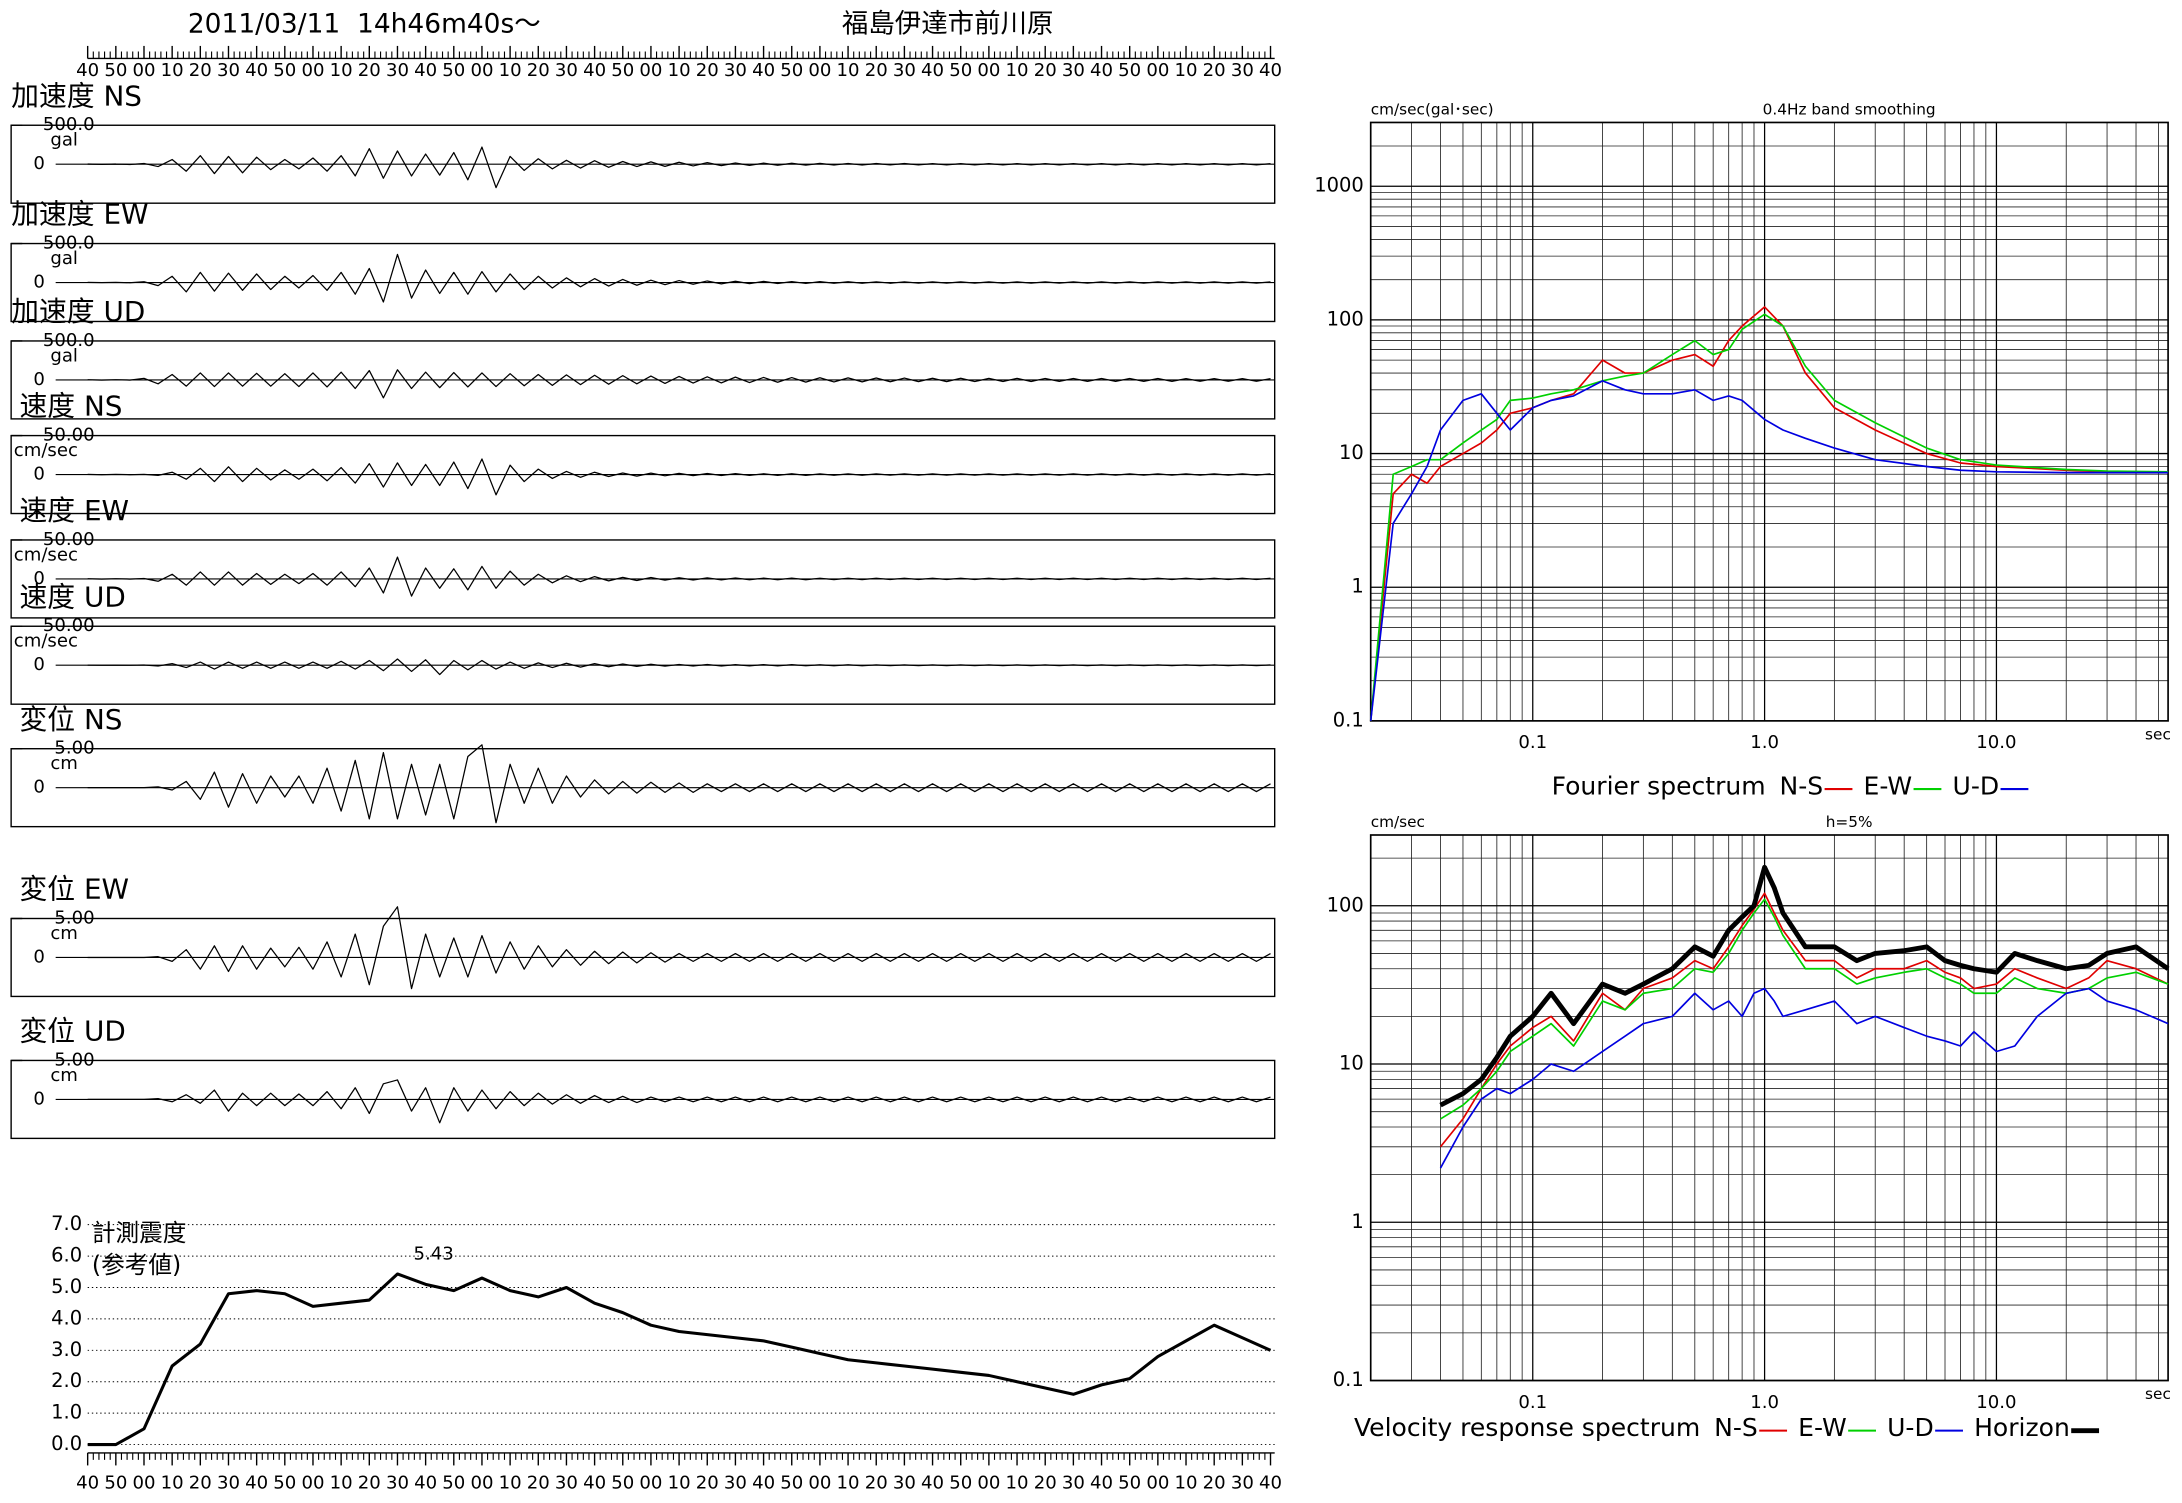 Image resolution: width=2182 pixels, height=1503 pixels. Describe the element at coordinates (679, 1359) in the screenshot. I see `intensity-line` at that location.